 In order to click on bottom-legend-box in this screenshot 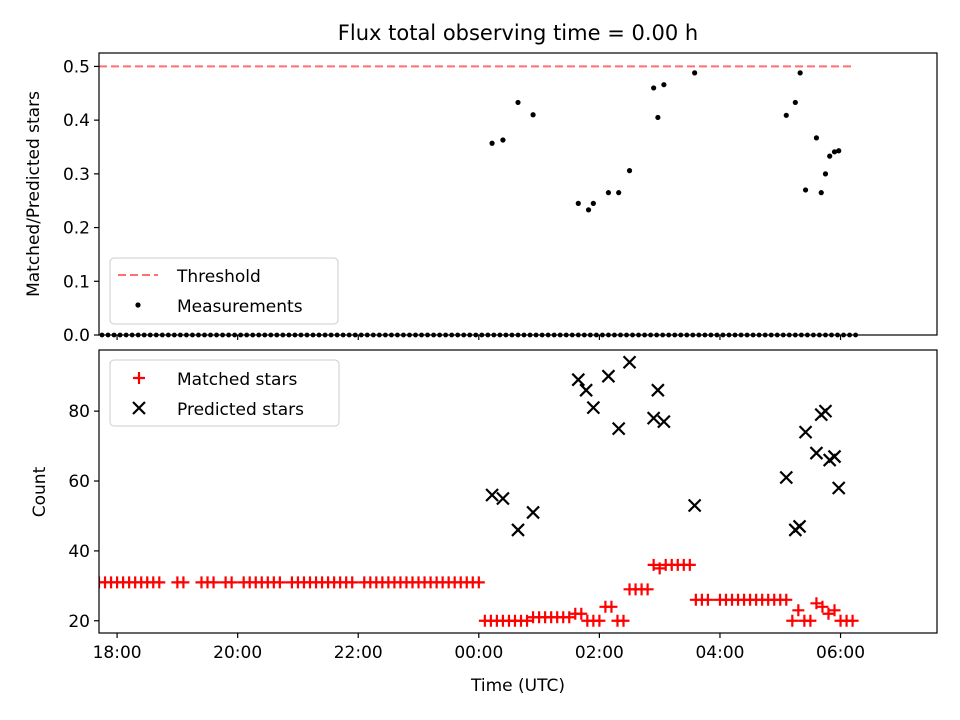, I will do `click(224, 393)`.